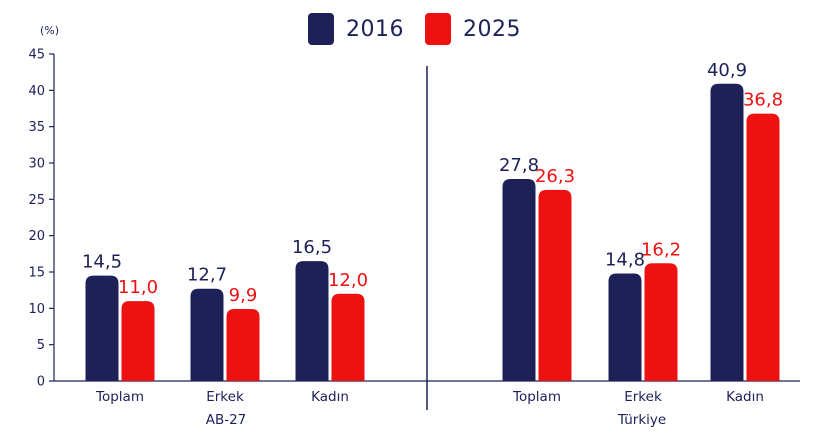 This screenshot has width=820, height=434. What do you see at coordinates (625, 327) in the screenshot?
I see `bar-türkiye-2016-1` at bounding box center [625, 327].